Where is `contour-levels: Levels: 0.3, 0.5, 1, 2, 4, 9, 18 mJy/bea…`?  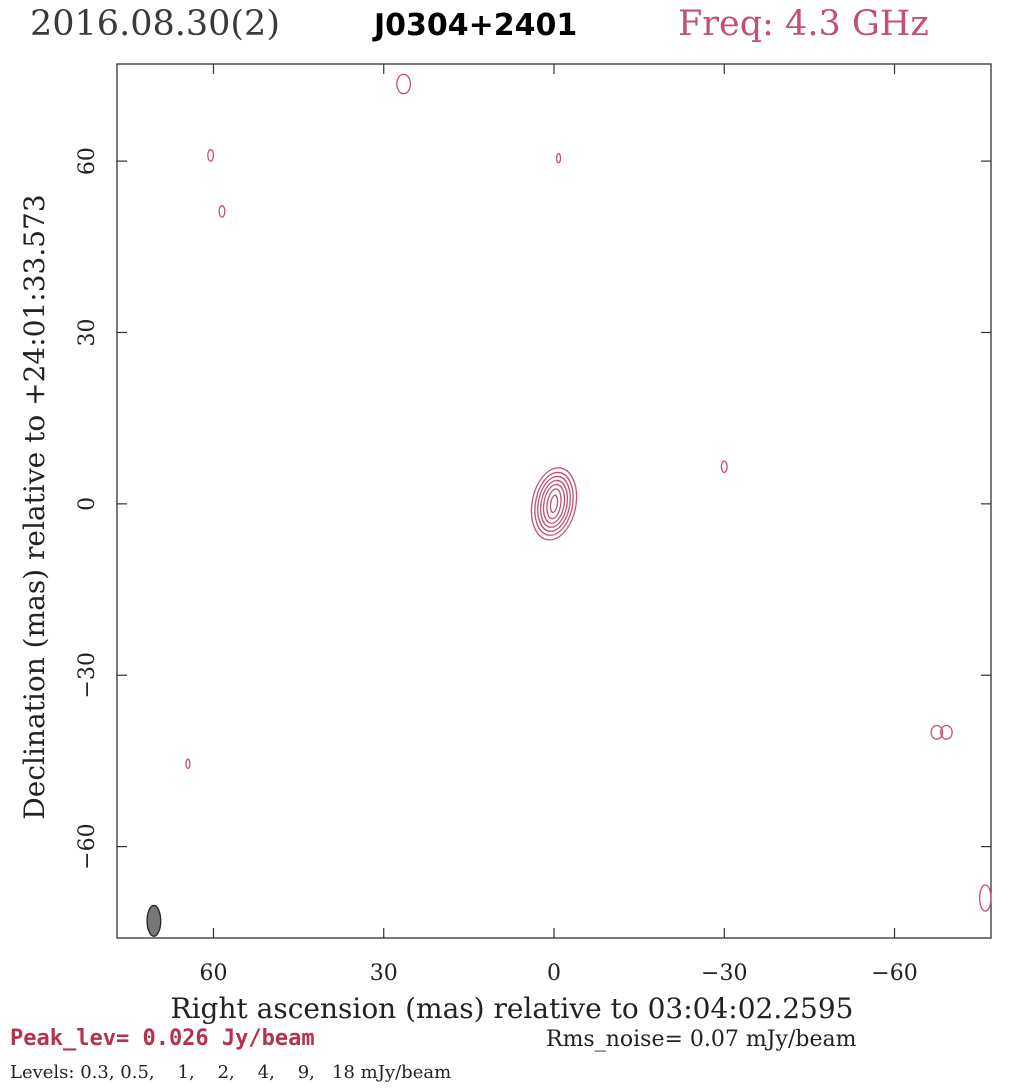
contour-levels: Levels: 0.3, 0.5, 1, 2, 4, 9, 18 mJy/bea… is located at coordinates (231, 1072).